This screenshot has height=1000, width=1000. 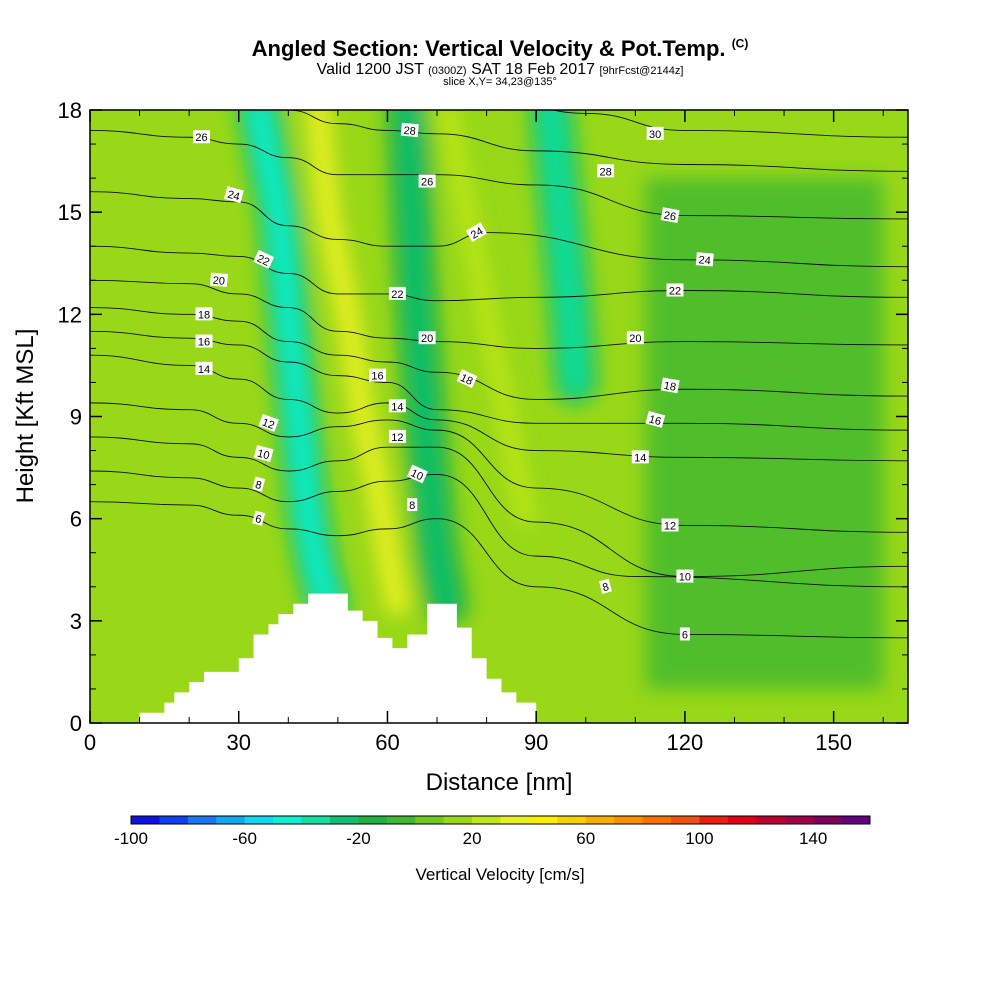 I want to click on y-tick-label: 9, so click(x=76, y=417).